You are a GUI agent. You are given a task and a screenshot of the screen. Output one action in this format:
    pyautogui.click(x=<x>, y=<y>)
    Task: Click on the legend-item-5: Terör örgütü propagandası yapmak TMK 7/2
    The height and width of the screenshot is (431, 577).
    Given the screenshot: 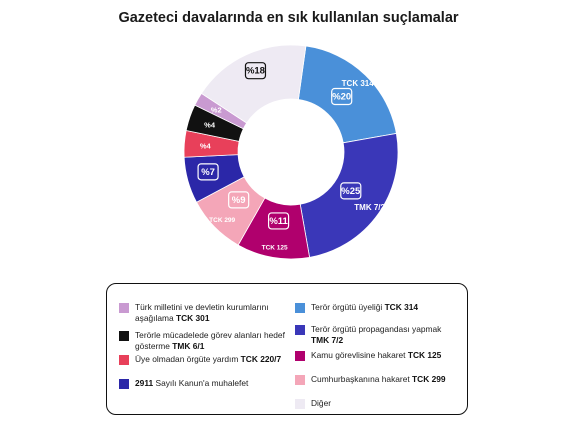 What is the action you would take?
    pyautogui.click(x=378, y=334)
    